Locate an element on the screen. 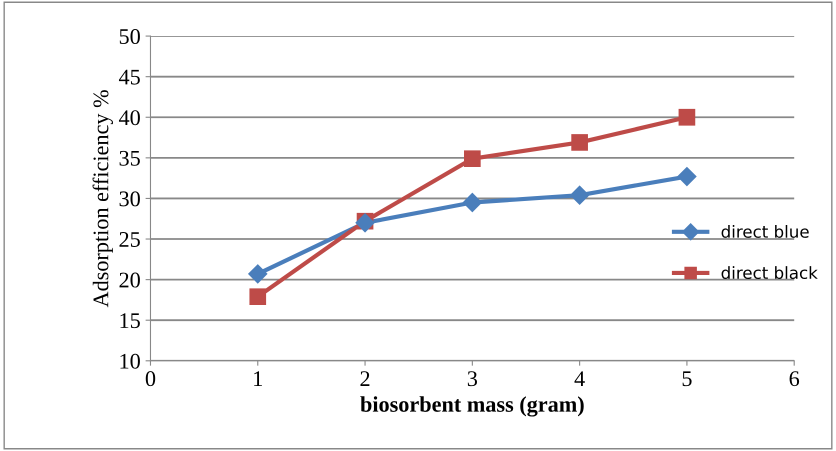 This screenshot has height=451, width=836. y-tick-label: 50 is located at coordinates (130, 36).